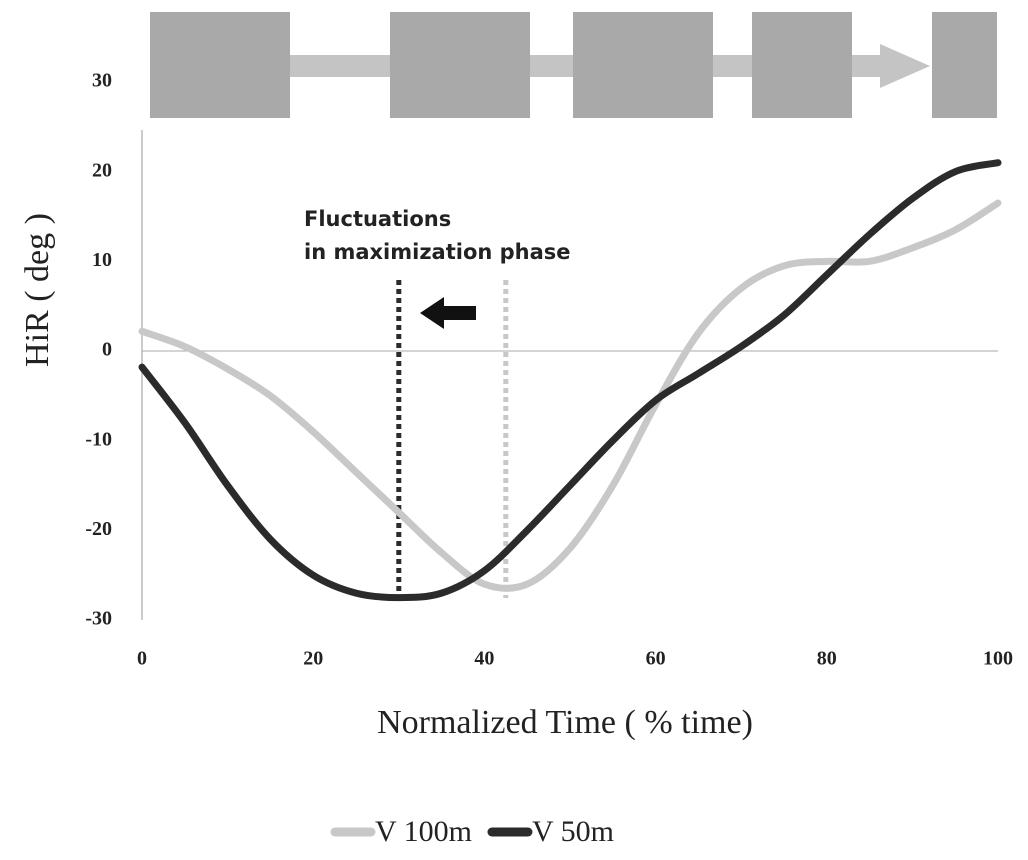 This screenshot has height=860, width=1028. I want to click on legend-label: V 100m, so click(423, 831).